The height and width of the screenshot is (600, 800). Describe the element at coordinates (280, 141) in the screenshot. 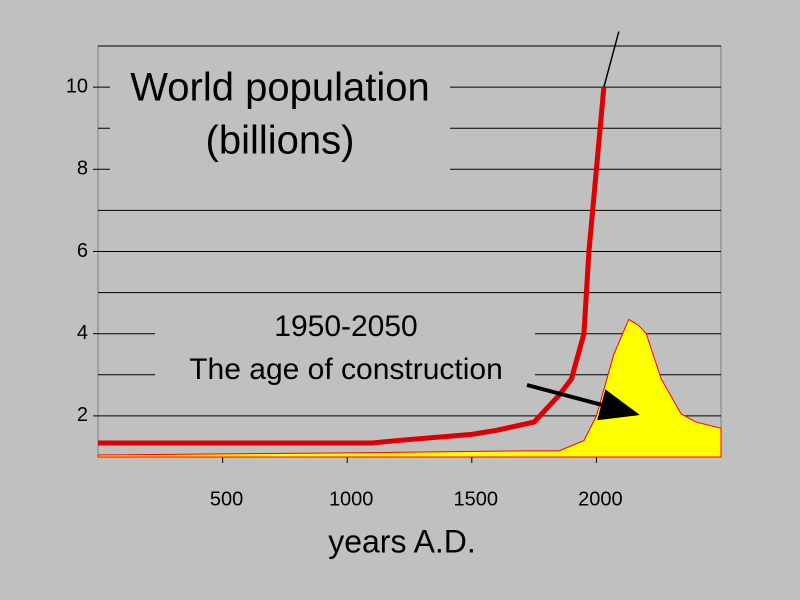

I see `chart-title: (billions)` at that location.